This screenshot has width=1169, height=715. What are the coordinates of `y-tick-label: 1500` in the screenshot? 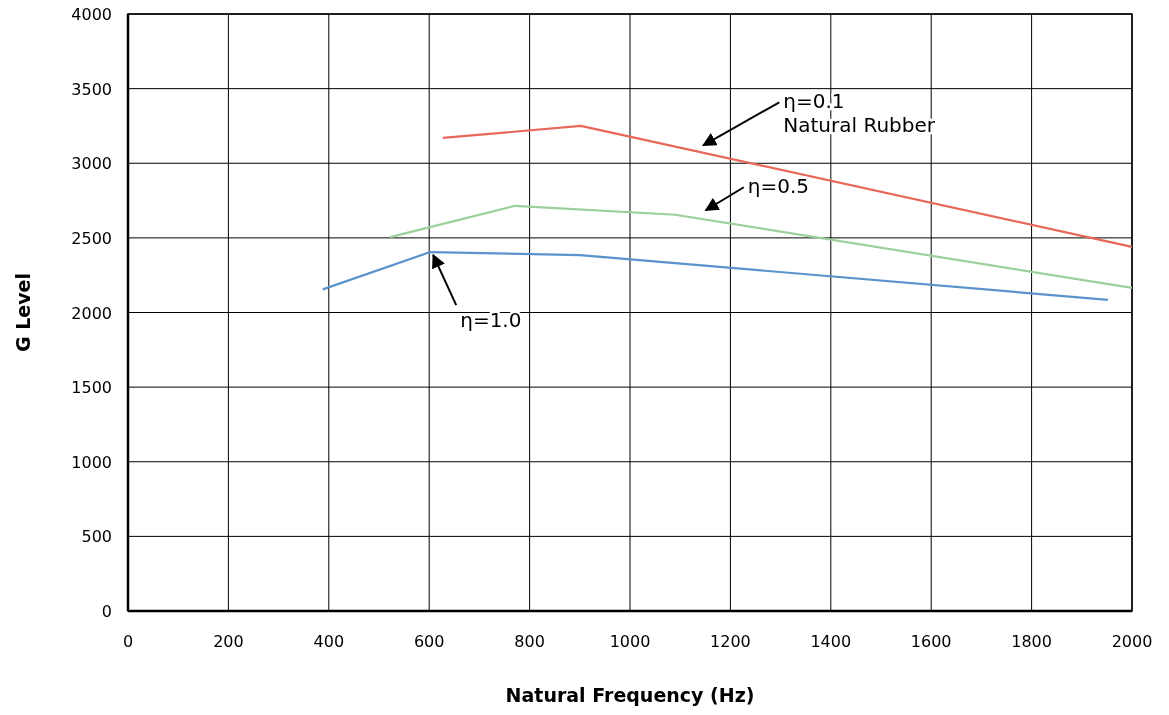 It's located at (91, 388).